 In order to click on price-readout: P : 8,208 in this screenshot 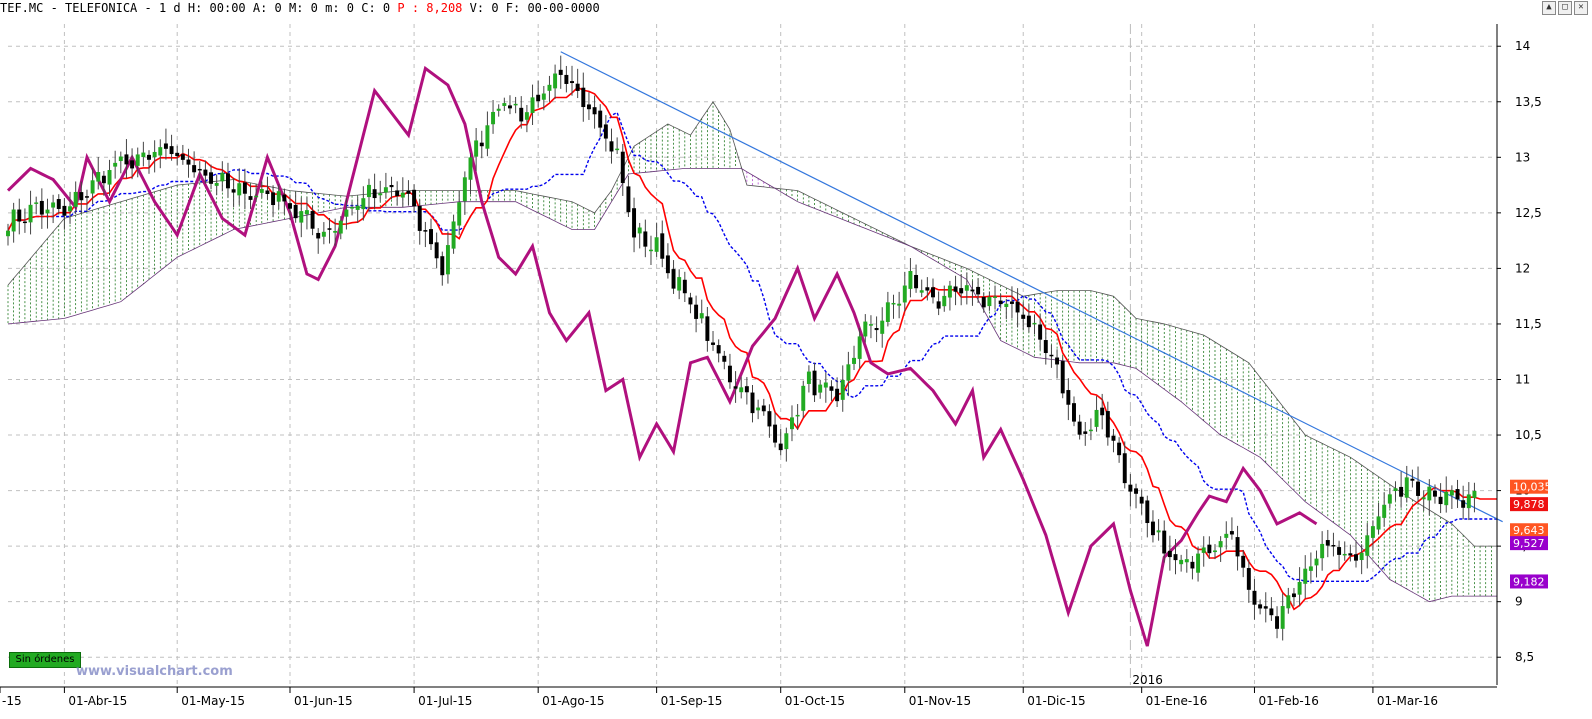, I will do `click(430, 8)`.